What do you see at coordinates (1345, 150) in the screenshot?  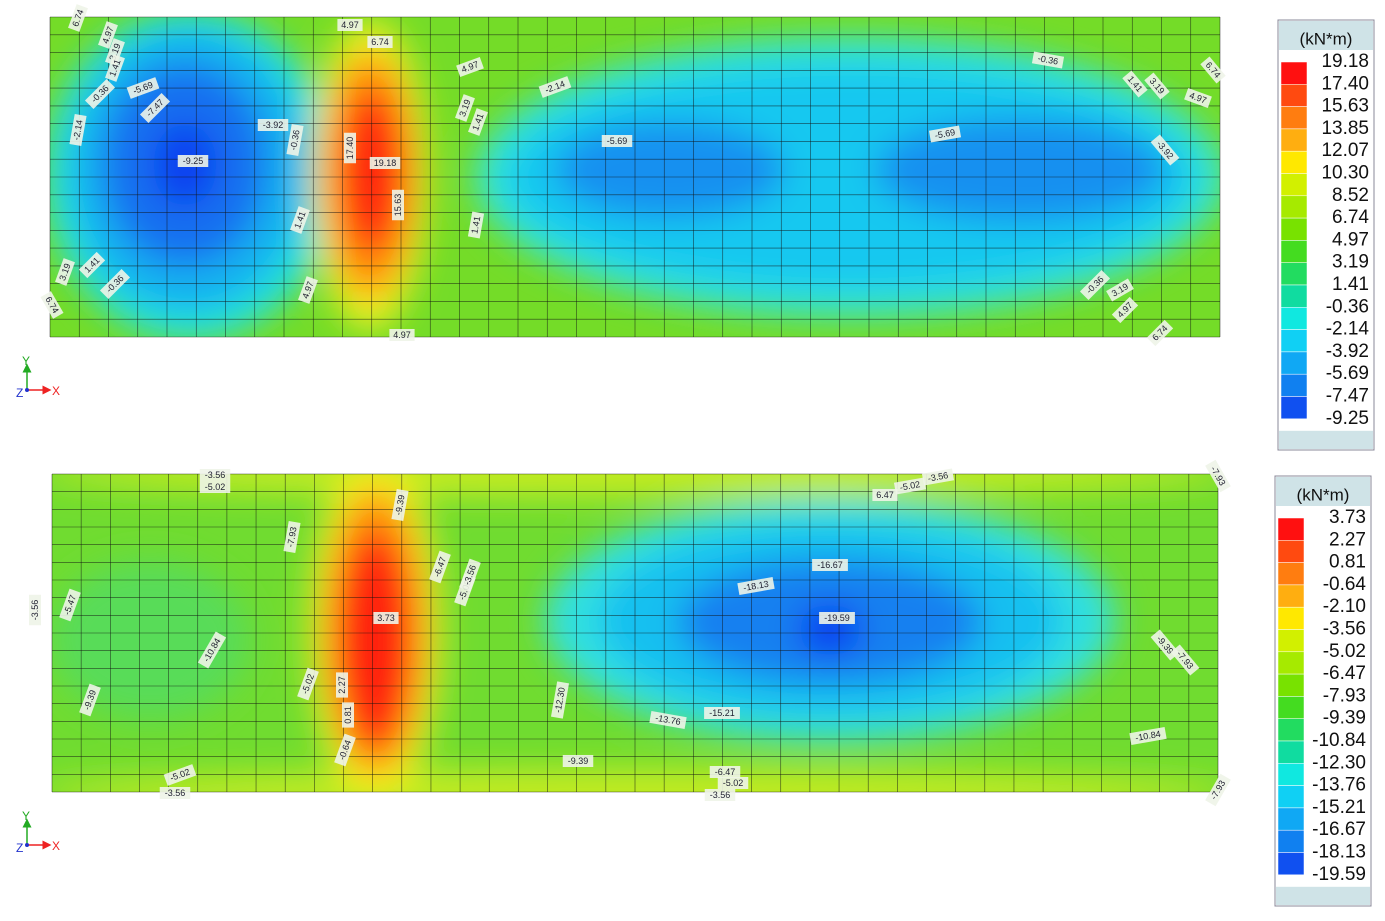 I see `legend-value: 12.07` at bounding box center [1345, 150].